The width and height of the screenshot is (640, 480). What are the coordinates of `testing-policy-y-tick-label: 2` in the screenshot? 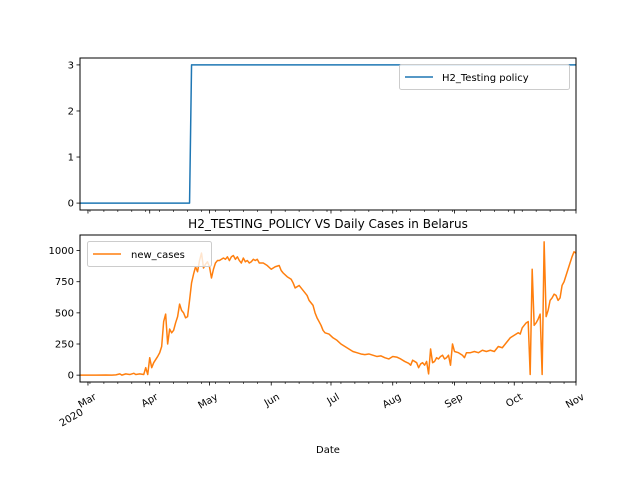 It's located at (71, 111).